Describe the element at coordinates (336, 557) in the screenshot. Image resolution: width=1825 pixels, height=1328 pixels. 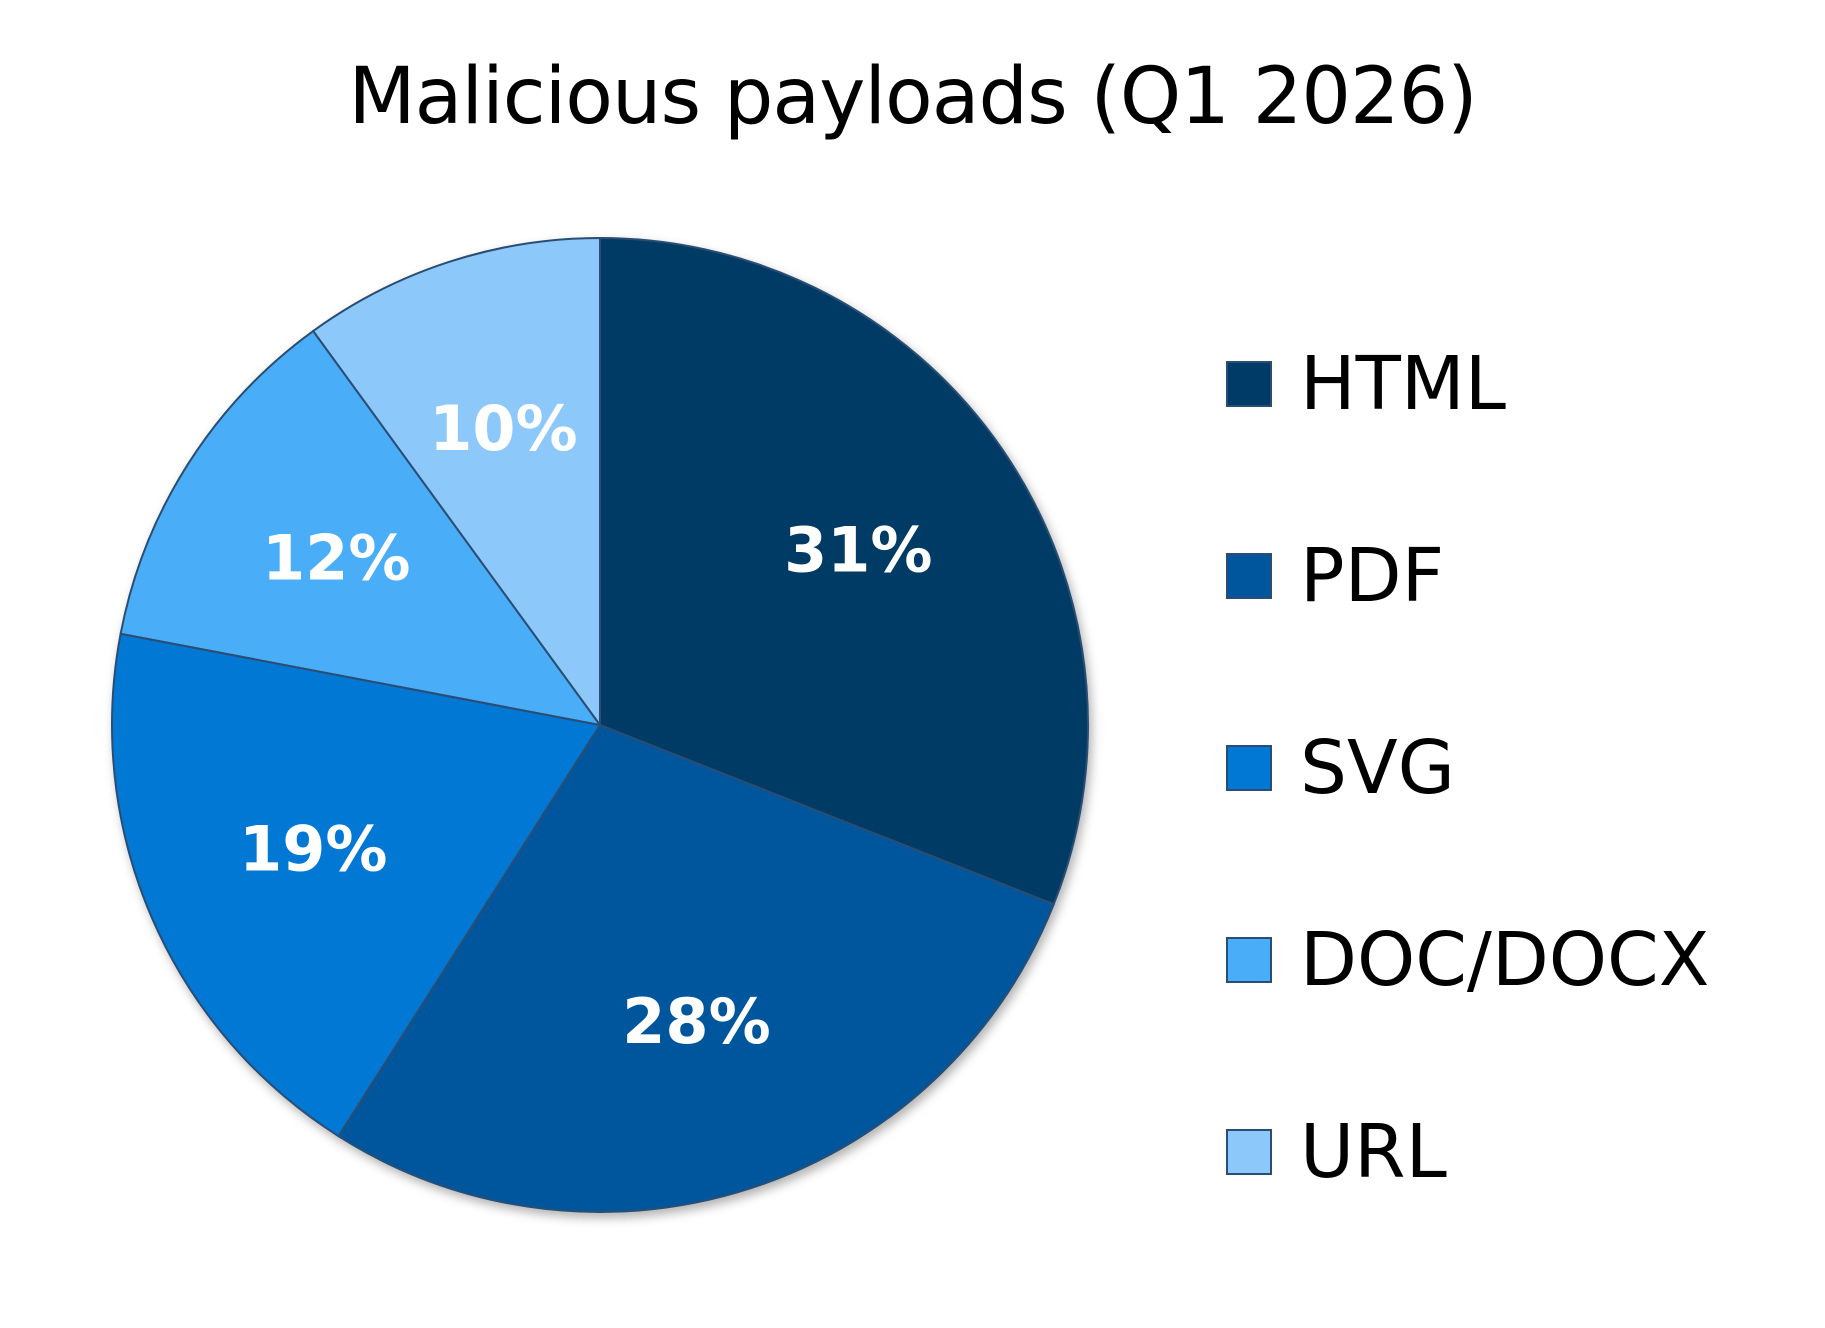
I see `slice-label-doc-docx: 12%` at that location.